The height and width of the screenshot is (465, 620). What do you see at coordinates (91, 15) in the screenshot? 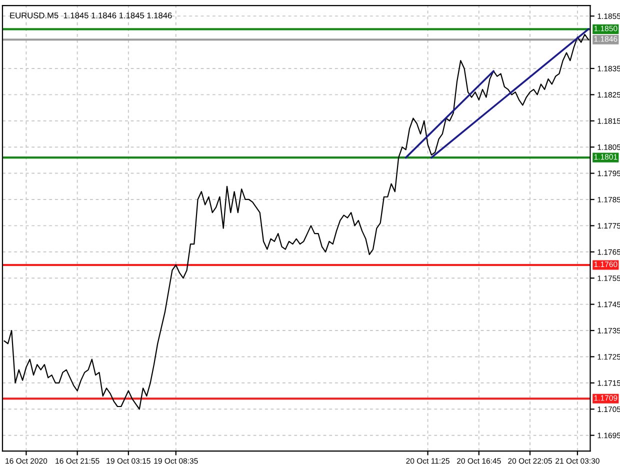
I see `text: EURUSD.M5 1.1845 1.1846 1.1845 1.1846` at bounding box center [91, 15].